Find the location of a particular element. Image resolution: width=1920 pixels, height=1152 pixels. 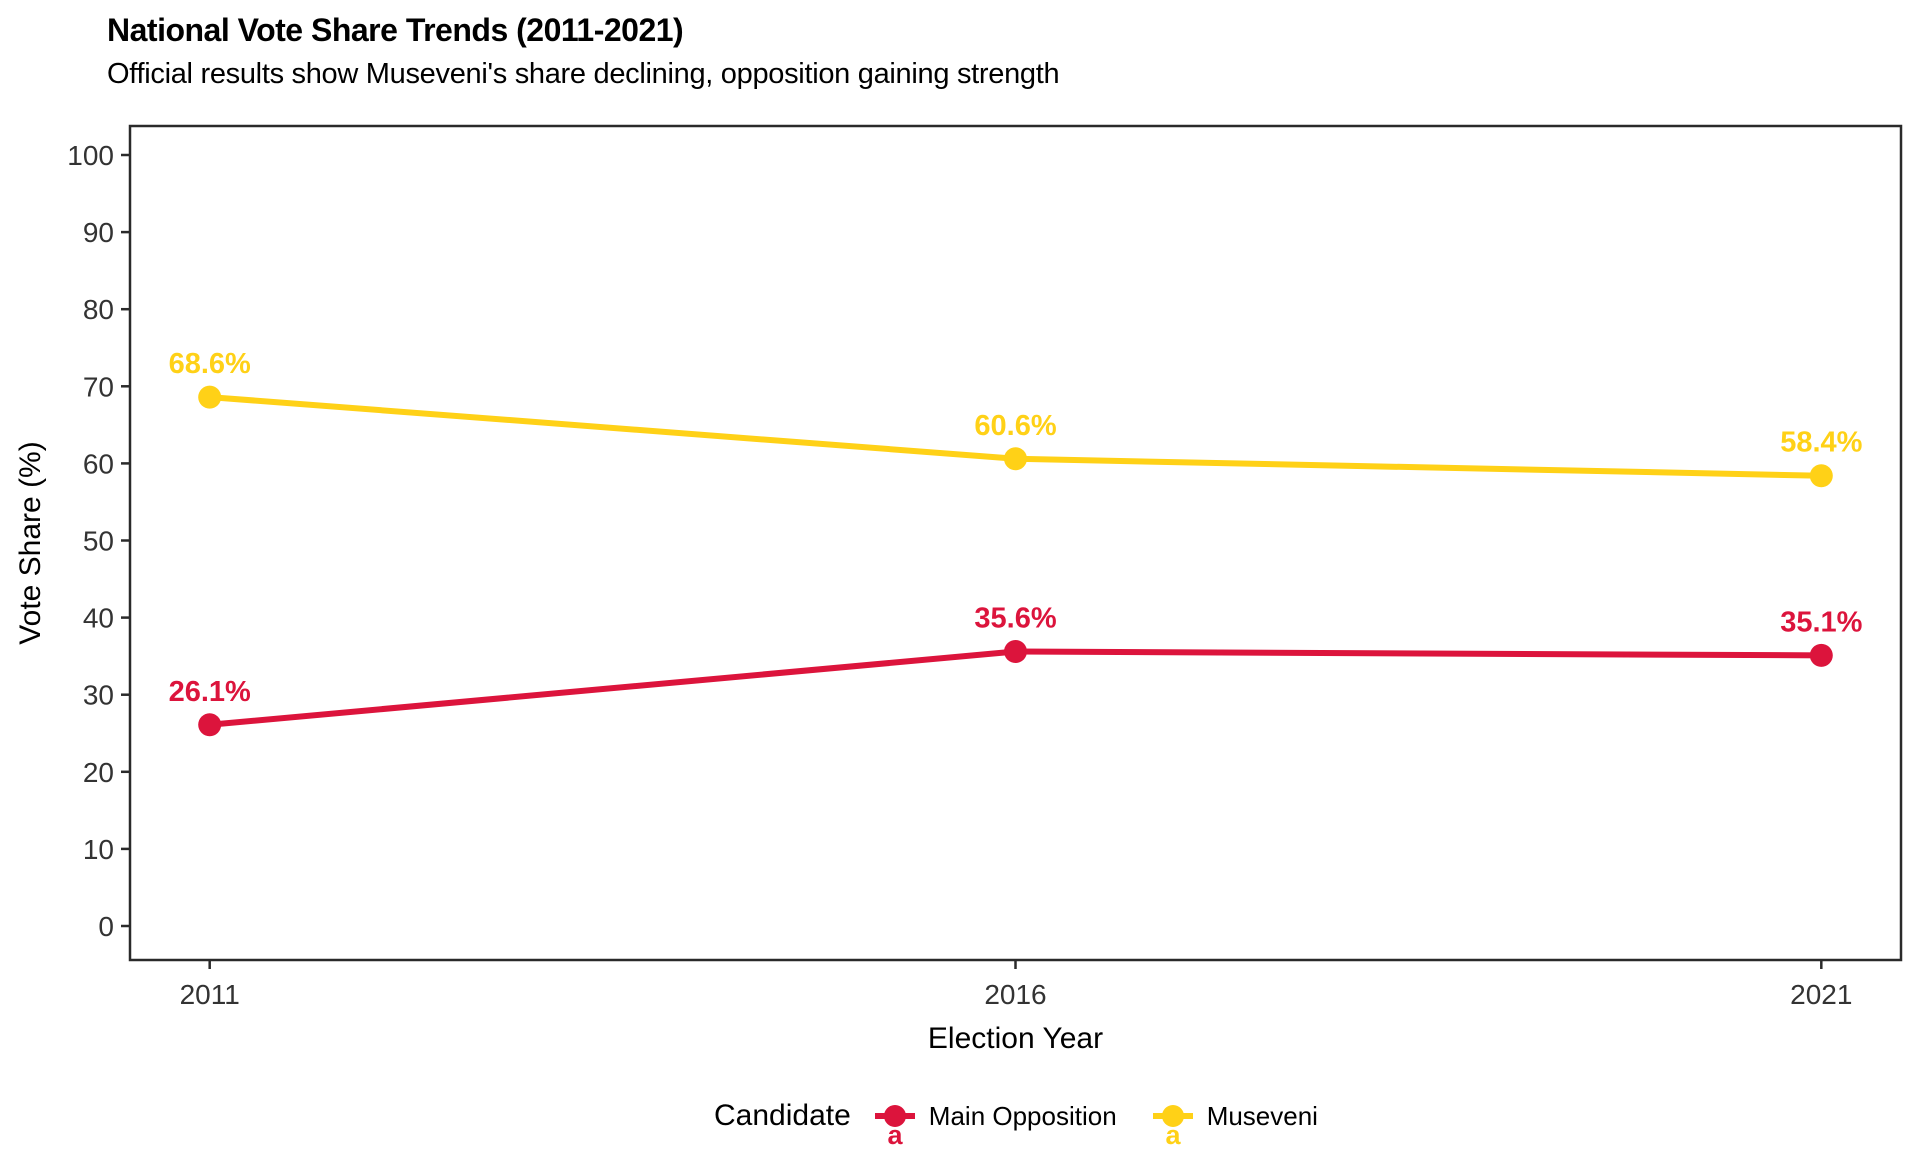

data-label-museveni-2021: 58.4% is located at coordinates (1821, 443).